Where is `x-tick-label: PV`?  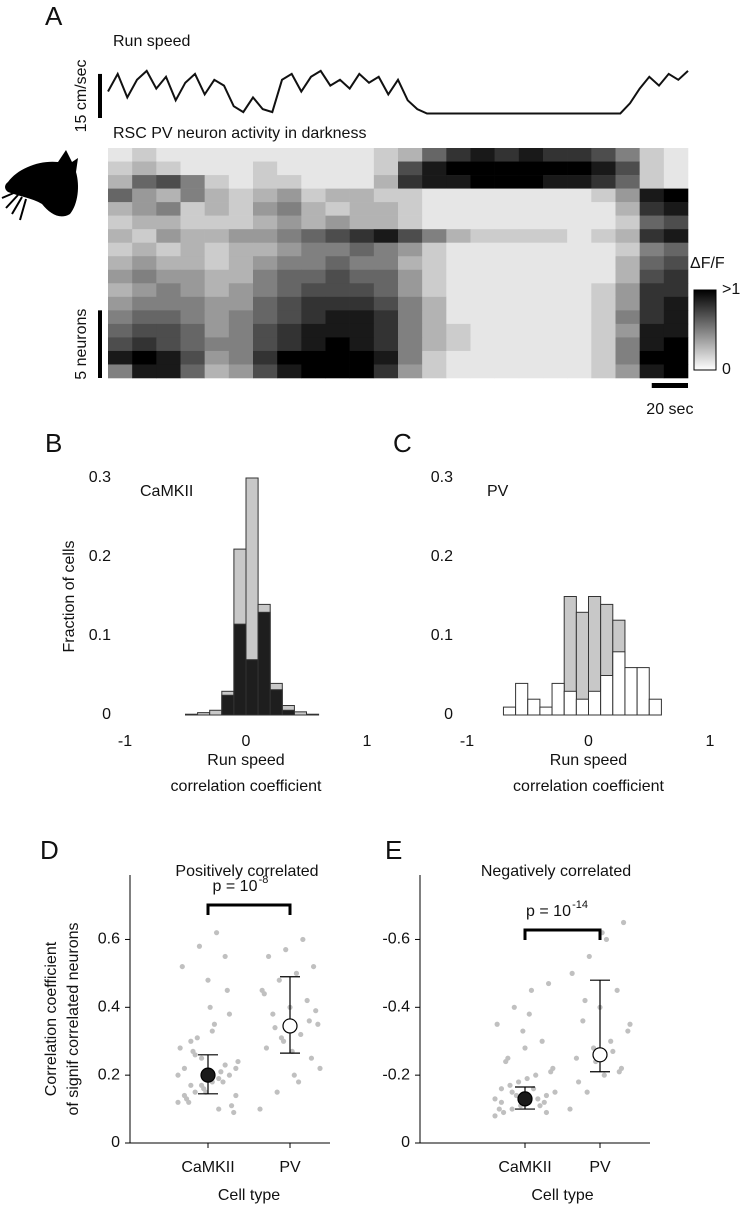
x-tick-label: PV is located at coordinates (600, 1167).